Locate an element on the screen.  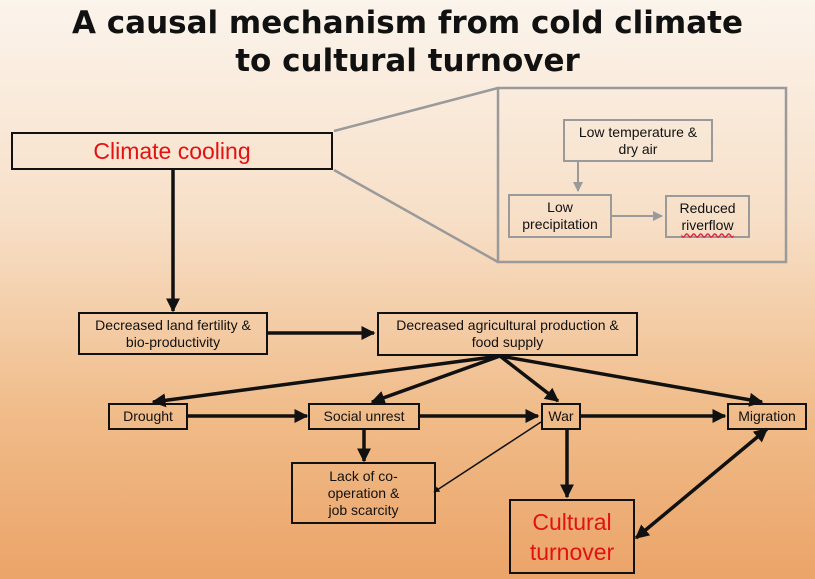
title-line-1: A causal mechanism from cold climate is located at coordinates (407, 23).